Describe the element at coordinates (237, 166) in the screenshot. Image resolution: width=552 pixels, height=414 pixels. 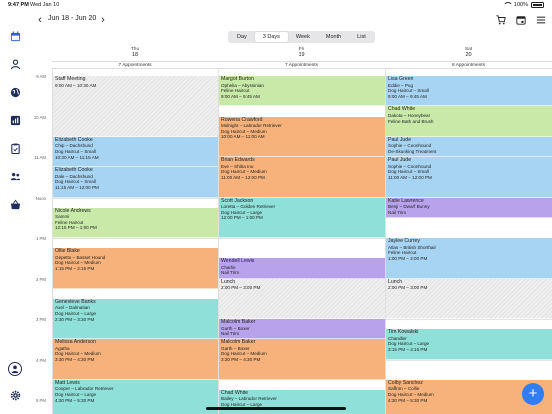
I see `appointment-detail: Eve – Shiba Inu` at that location.